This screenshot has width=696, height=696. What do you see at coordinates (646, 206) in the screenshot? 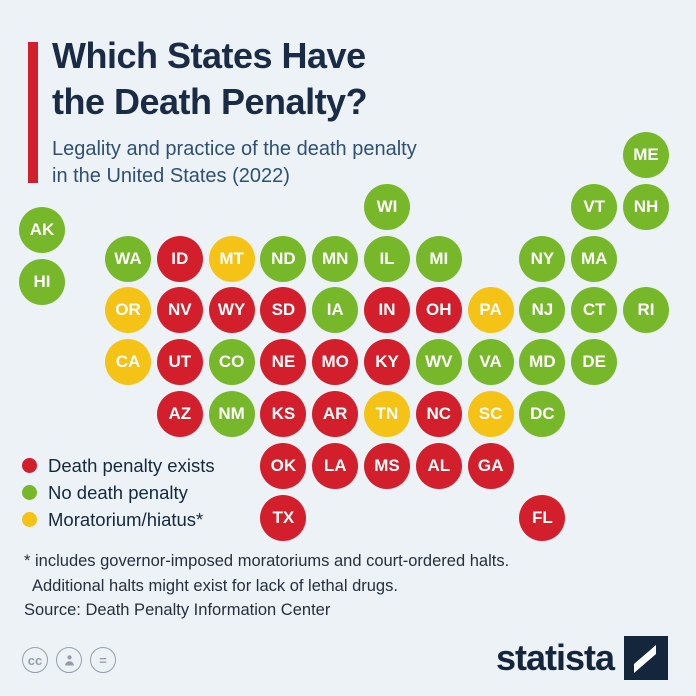
I see `state-tile-nh: NH` at bounding box center [646, 206].